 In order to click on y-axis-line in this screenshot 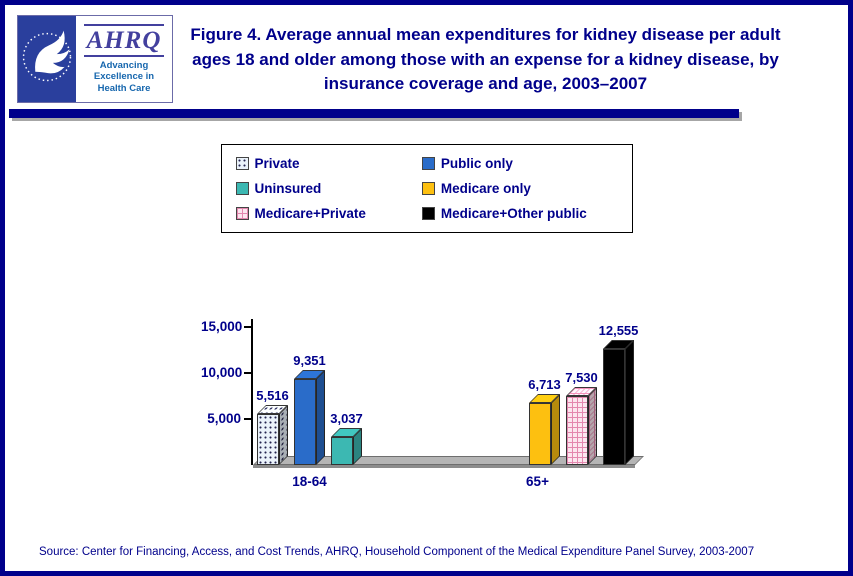, I will do `click(252, 392)`.